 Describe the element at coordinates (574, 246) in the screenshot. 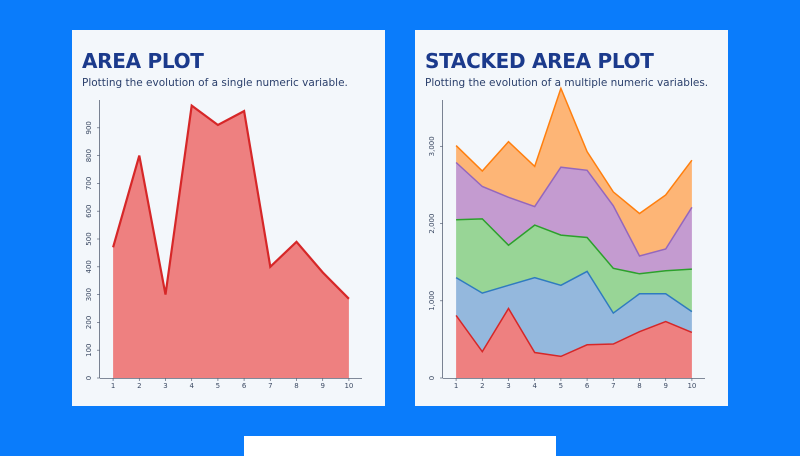

I see `chart1-series-2-line` at that location.